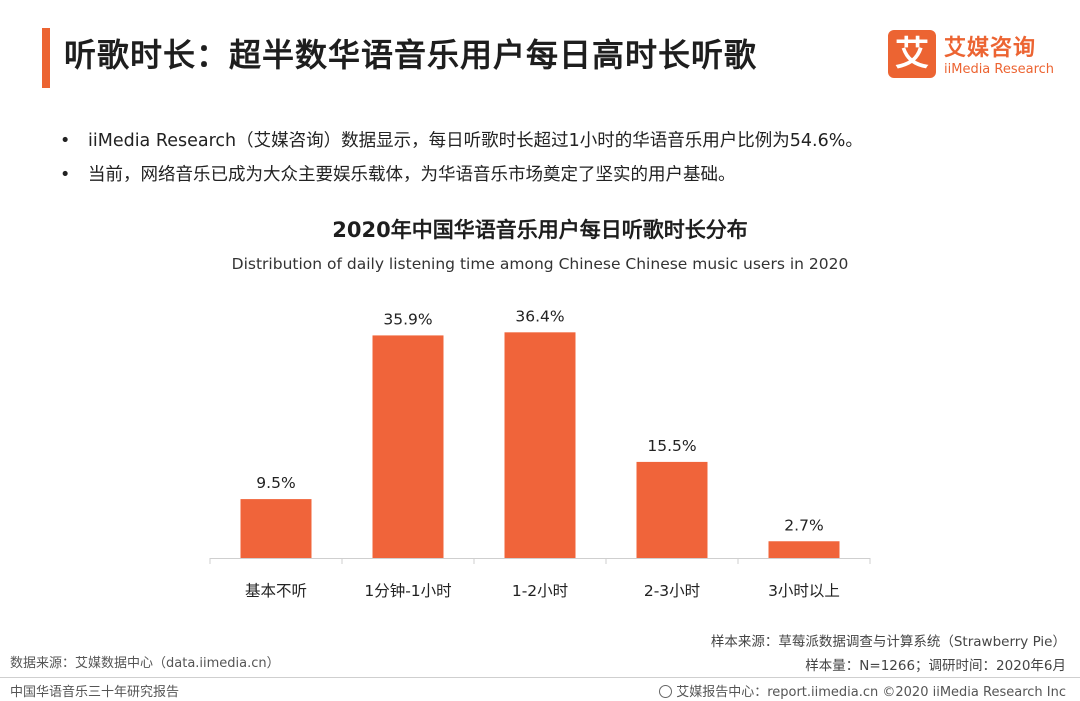 This screenshot has height=701, width=1080. I want to click on title-accent-bar, so click(46, 58).